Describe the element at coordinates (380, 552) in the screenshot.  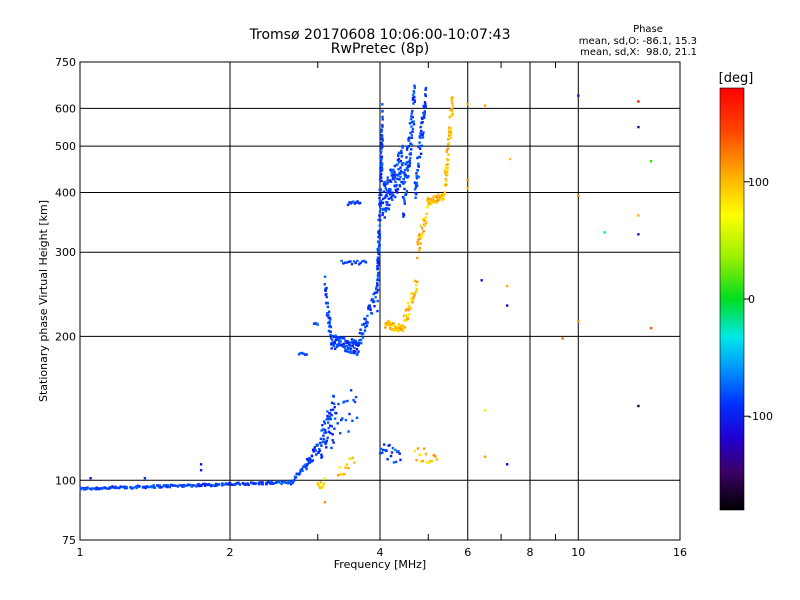
I see `x-tick-label: 4` at that location.